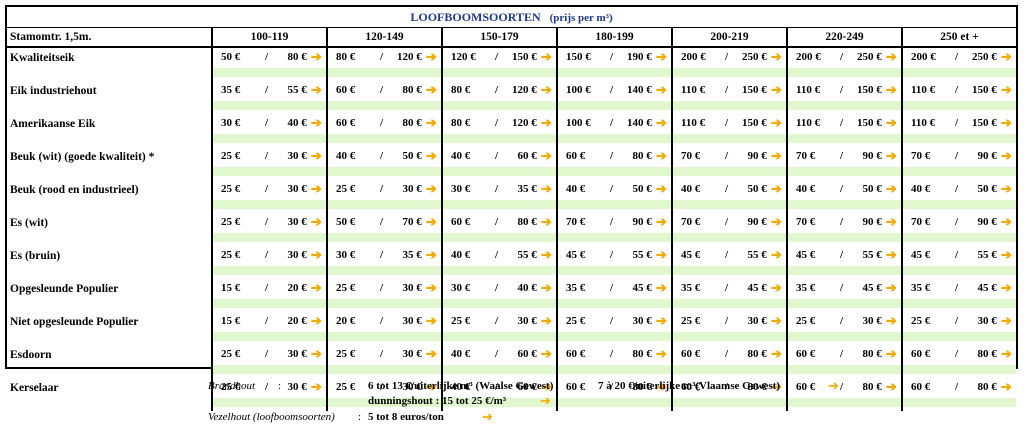 The image size is (1024, 431). I want to click on price-cell: 30 € / 40 € ➔, so click(269, 130).